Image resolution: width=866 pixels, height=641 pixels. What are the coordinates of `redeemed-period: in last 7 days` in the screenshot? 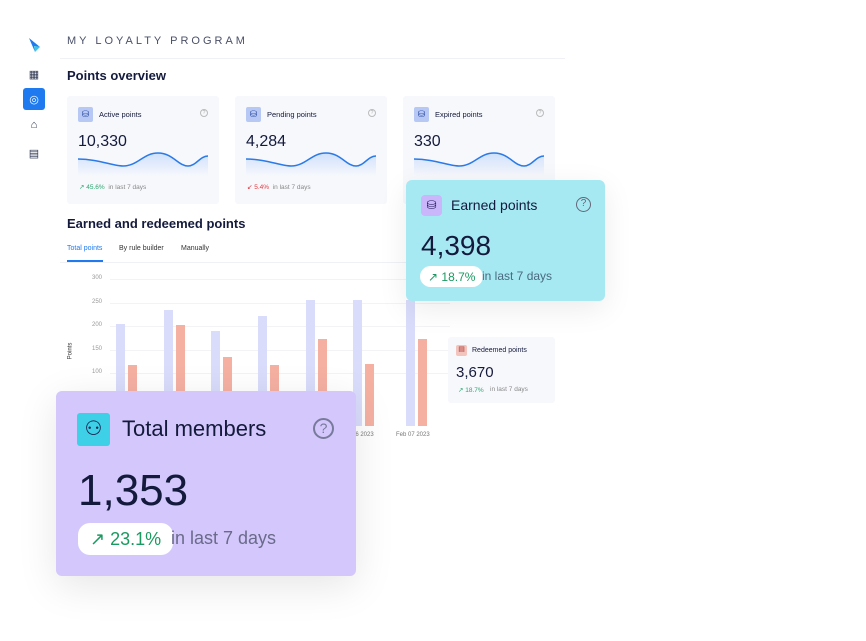 It's located at (509, 389).